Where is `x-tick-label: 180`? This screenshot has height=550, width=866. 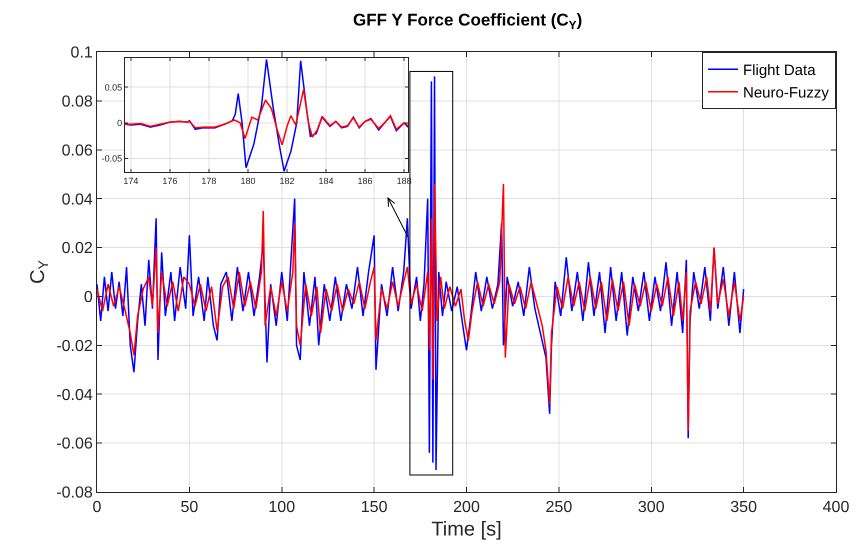
x-tick-label: 180 is located at coordinates (248, 181).